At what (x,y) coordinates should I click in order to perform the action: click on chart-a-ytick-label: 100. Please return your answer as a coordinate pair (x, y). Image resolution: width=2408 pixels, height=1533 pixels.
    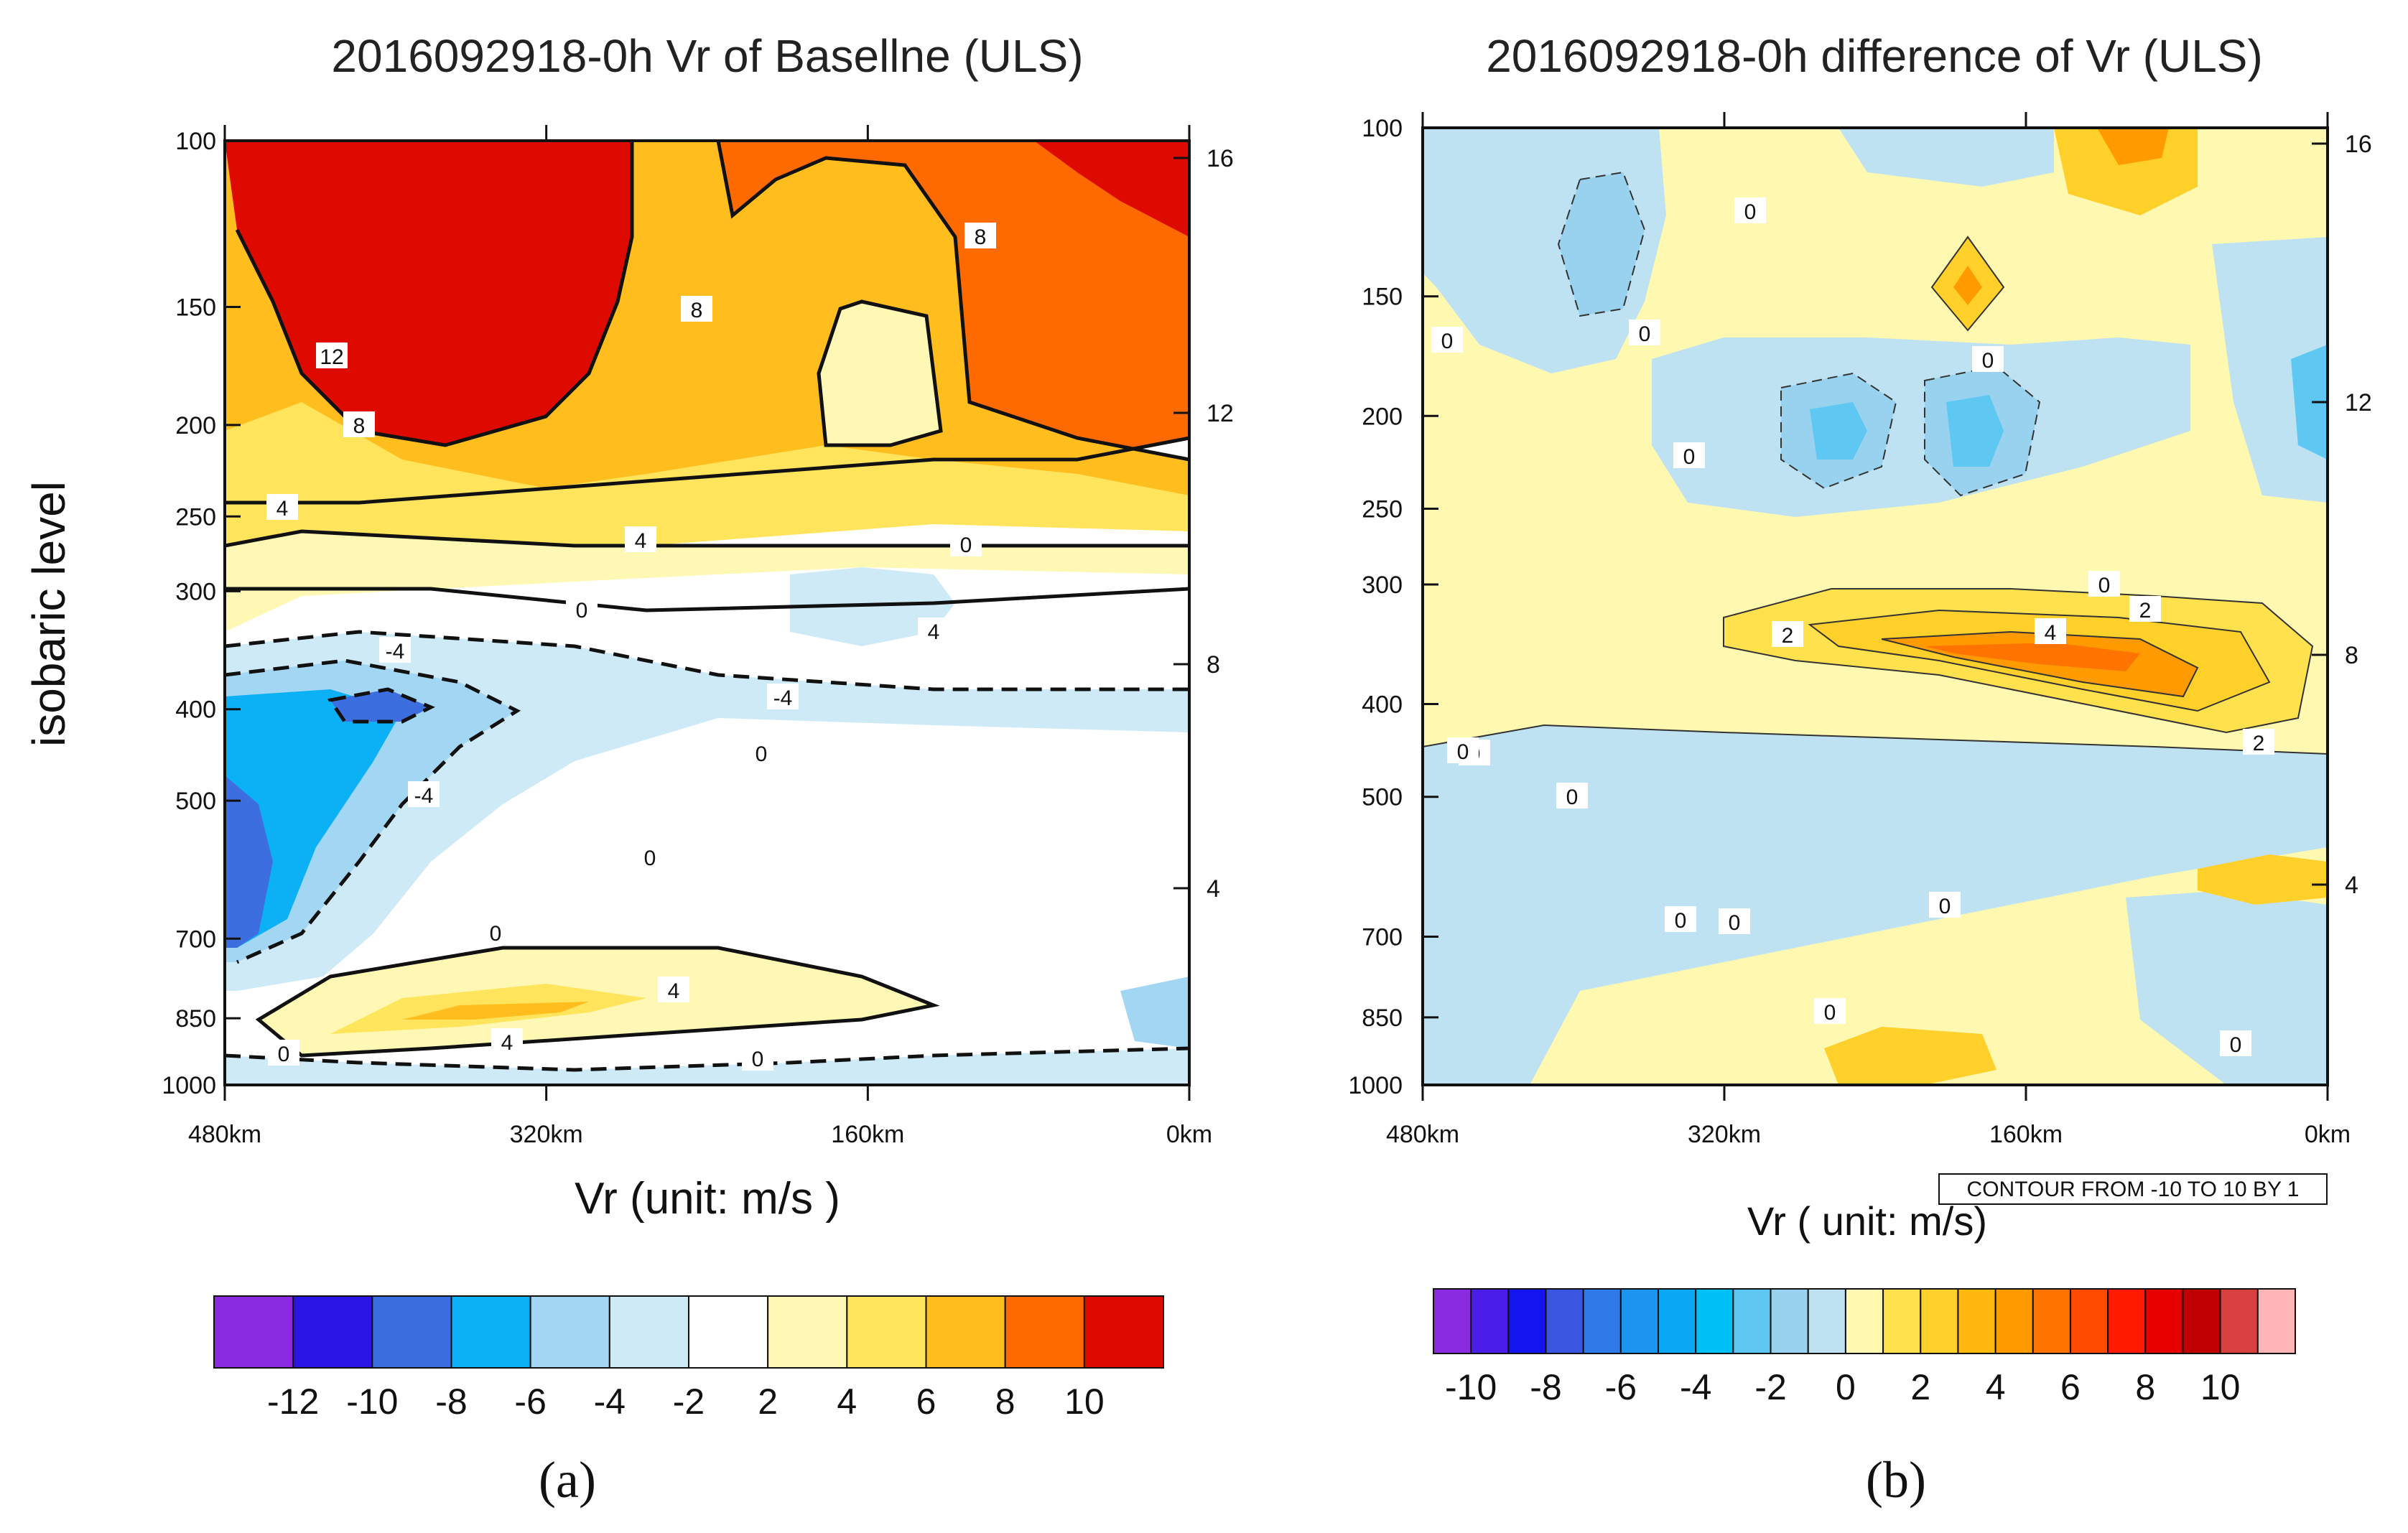
    Looking at the image, I should click on (195, 141).